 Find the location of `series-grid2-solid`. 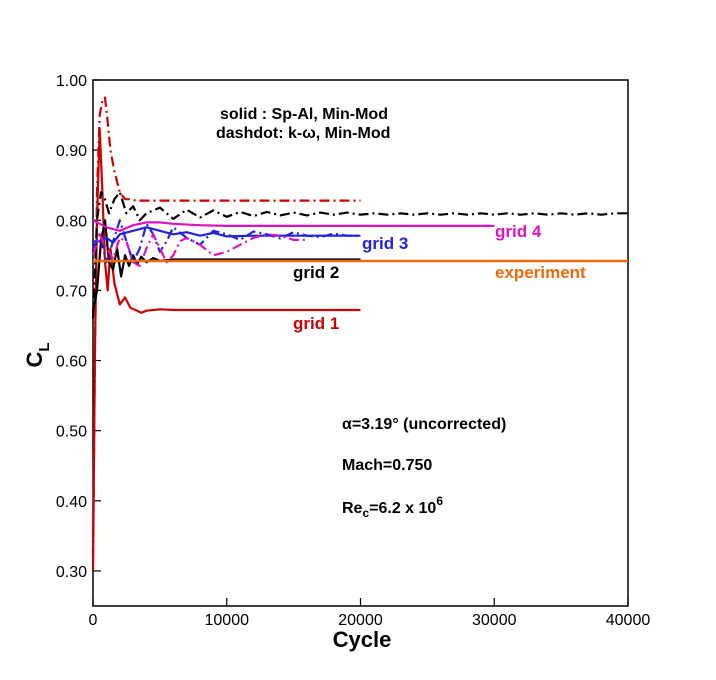

series-grid2-solid is located at coordinates (226, 265).